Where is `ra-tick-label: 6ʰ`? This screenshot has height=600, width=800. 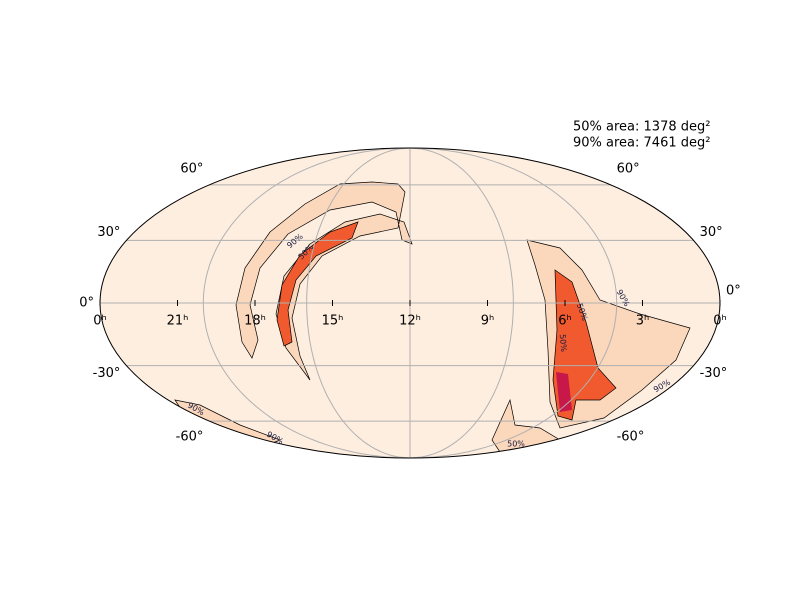 ra-tick-label: 6ʰ is located at coordinates (565, 321).